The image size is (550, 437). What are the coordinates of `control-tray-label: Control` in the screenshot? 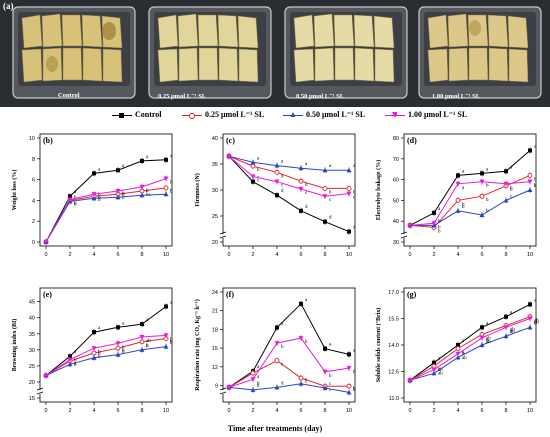 It's located at (69, 95).